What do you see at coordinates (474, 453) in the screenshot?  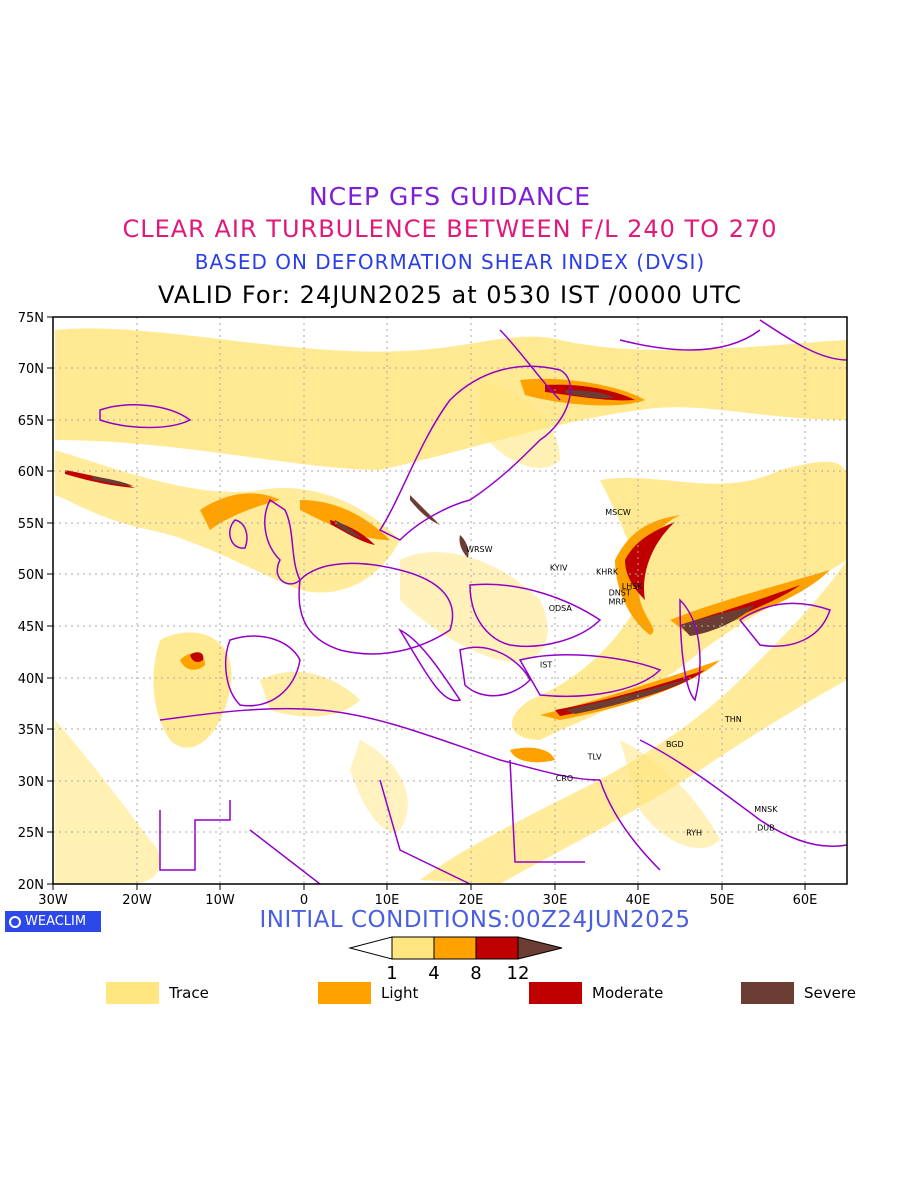 I see `scandinavia-outline` at bounding box center [474, 453].